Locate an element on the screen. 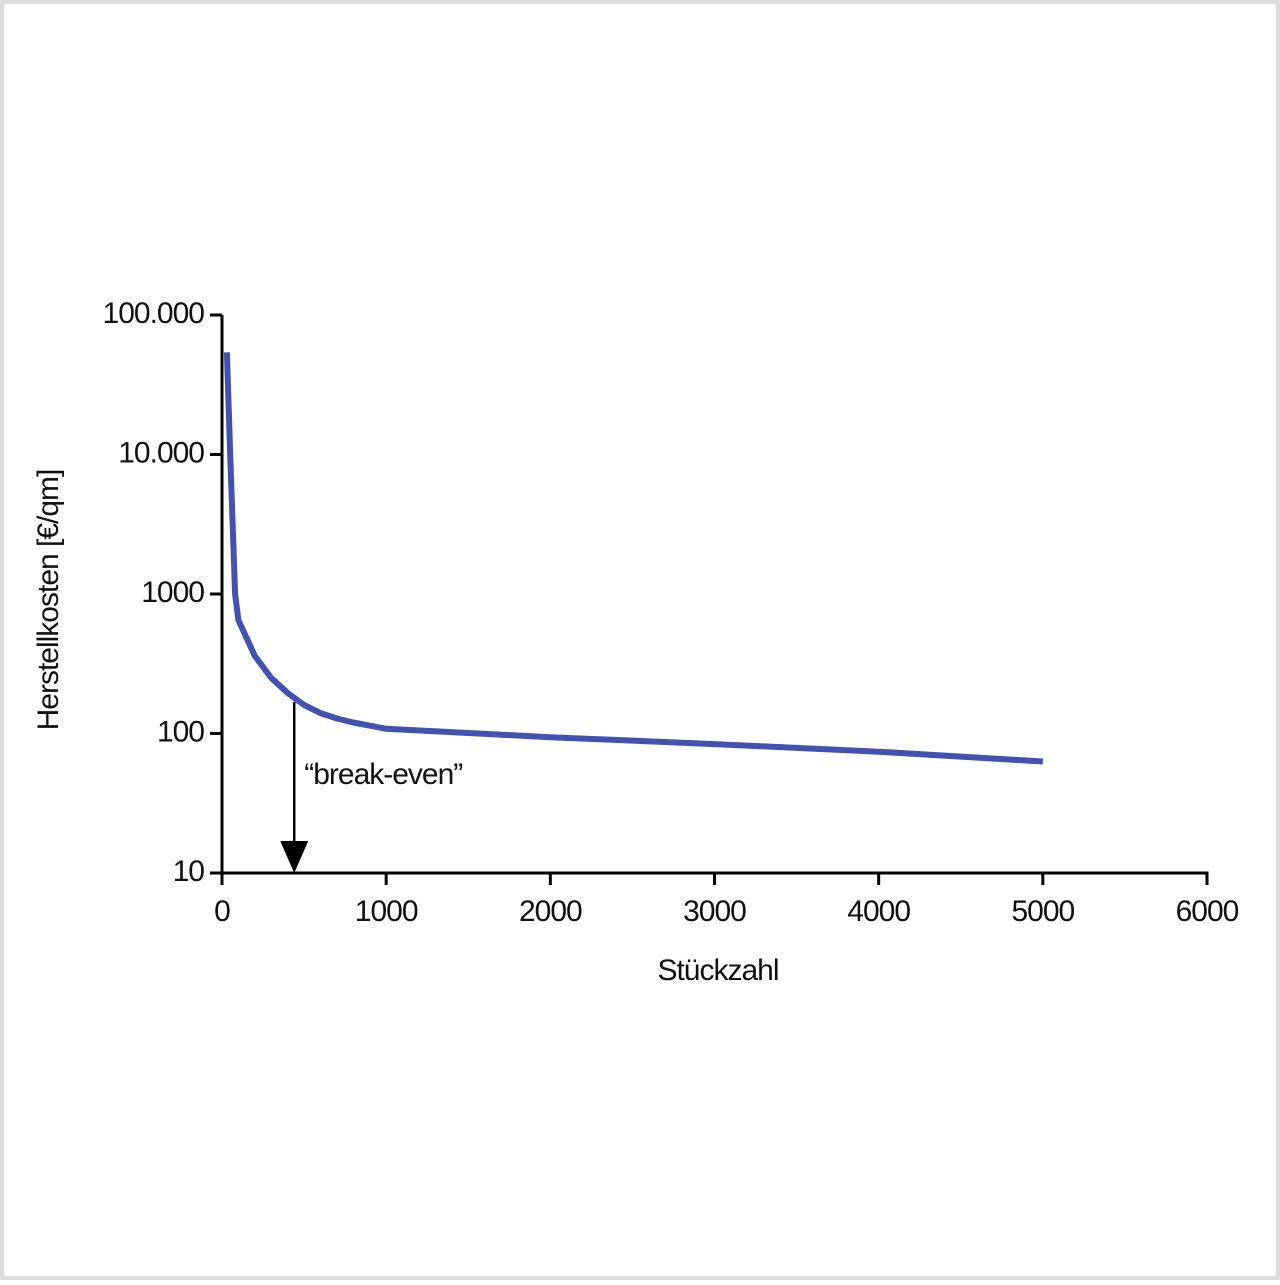 This screenshot has width=1280, height=1285. y-tick-label: 10 is located at coordinates (189, 871).